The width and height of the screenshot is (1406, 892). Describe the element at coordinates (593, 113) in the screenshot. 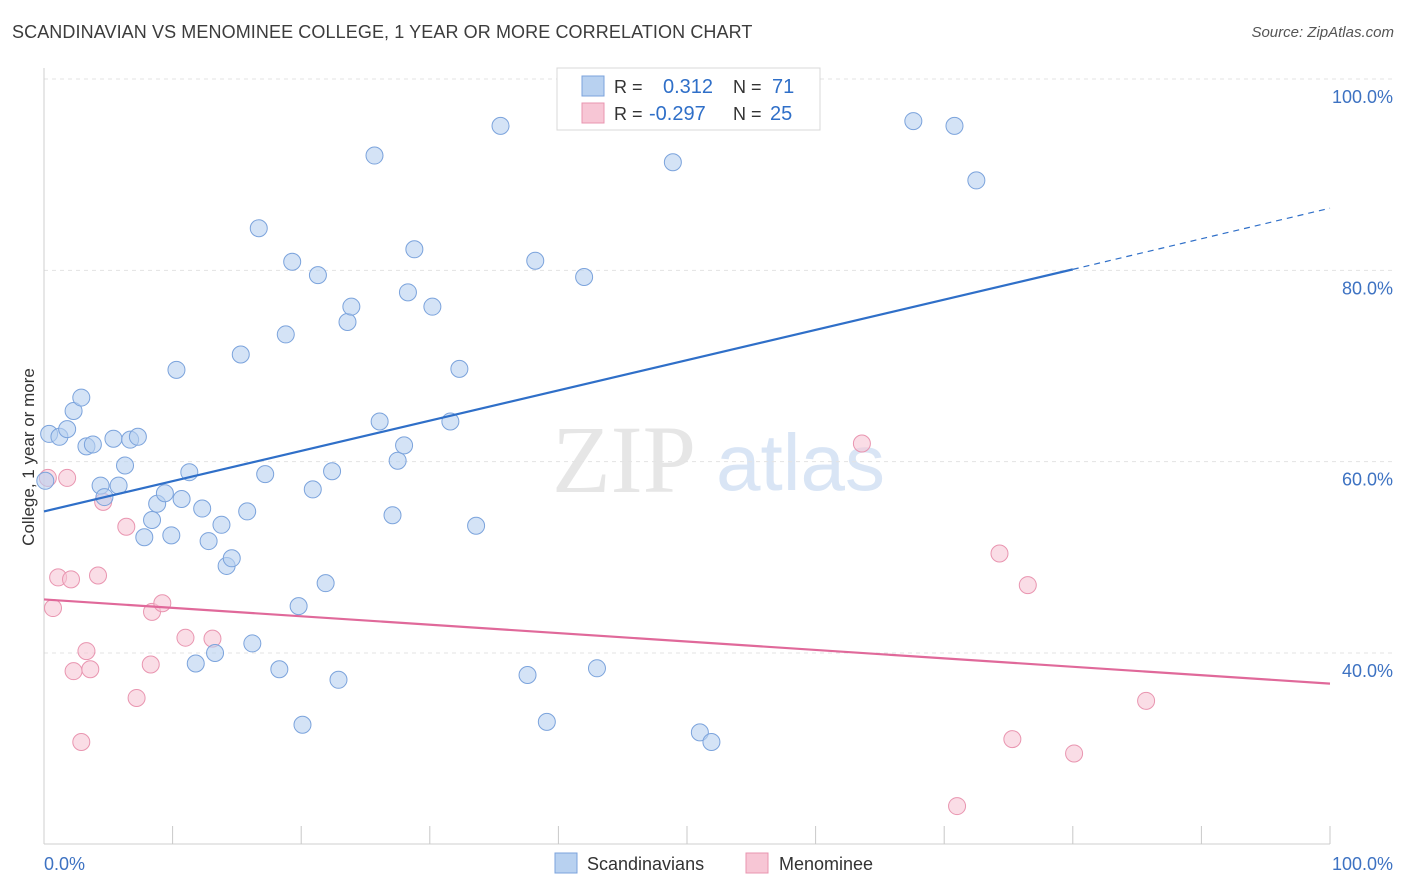

I see `legend-swatch-menominee` at that location.